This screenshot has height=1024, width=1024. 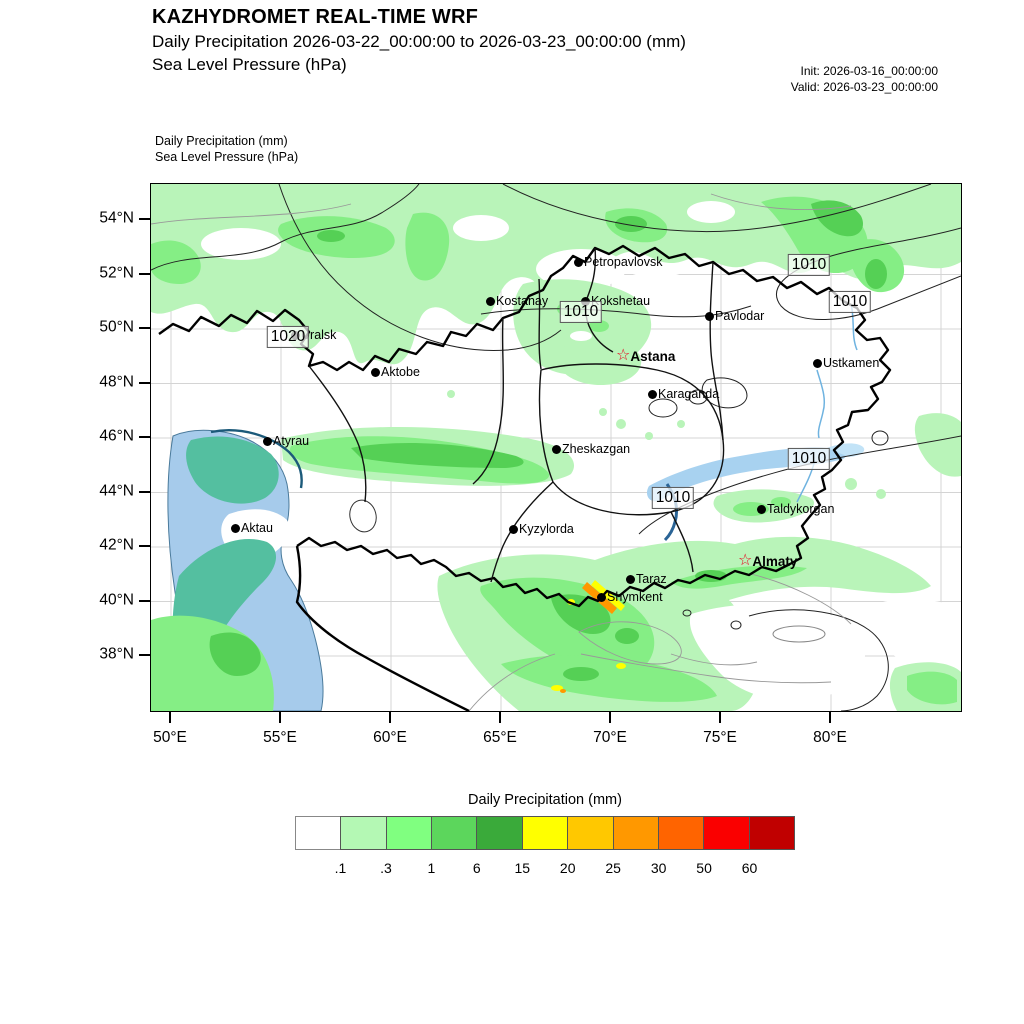 I want to click on city-label: Taraz, so click(x=651, y=579).